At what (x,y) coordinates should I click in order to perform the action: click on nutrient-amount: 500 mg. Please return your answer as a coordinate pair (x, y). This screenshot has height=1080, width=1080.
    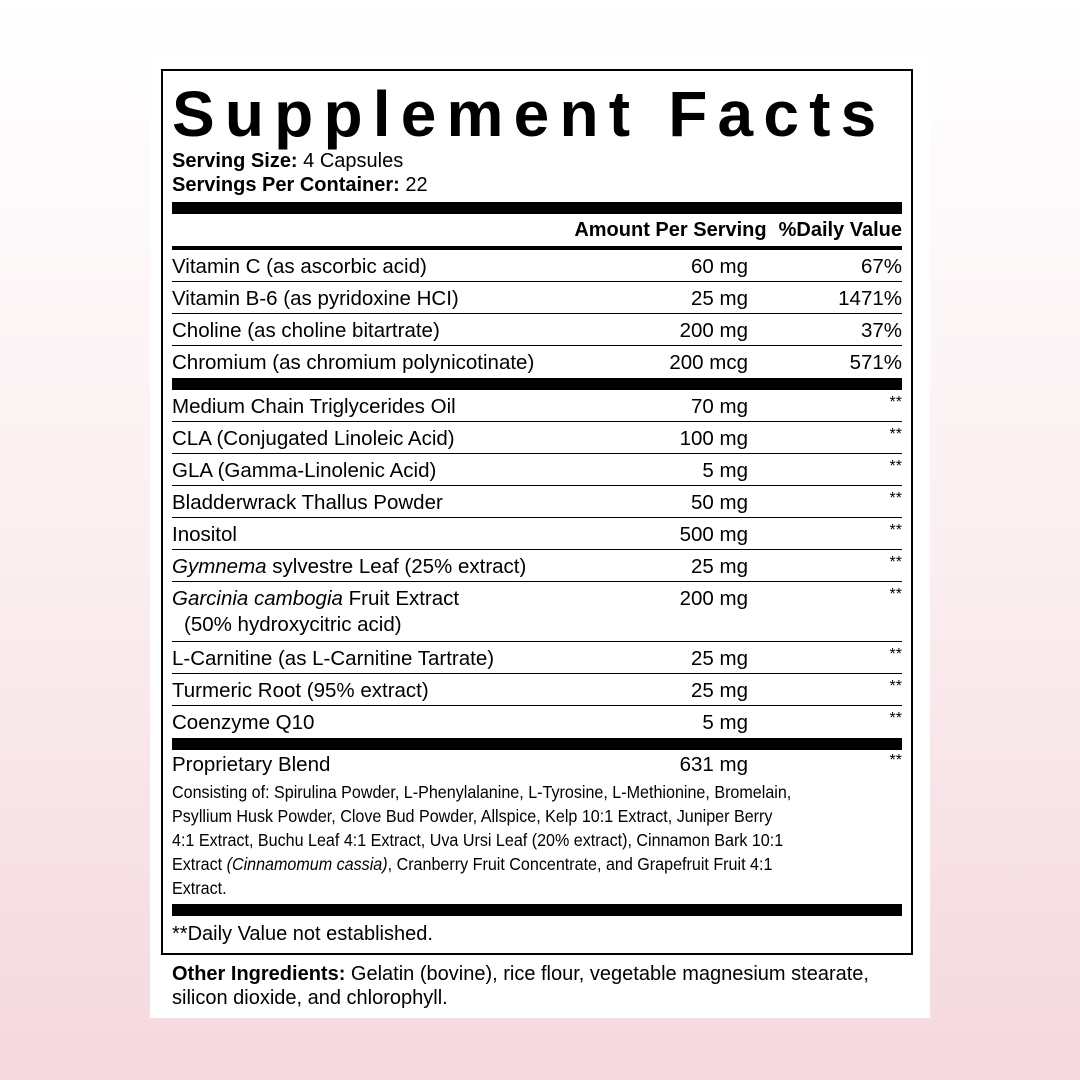
    Looking at the image, I should click on (713, 534).